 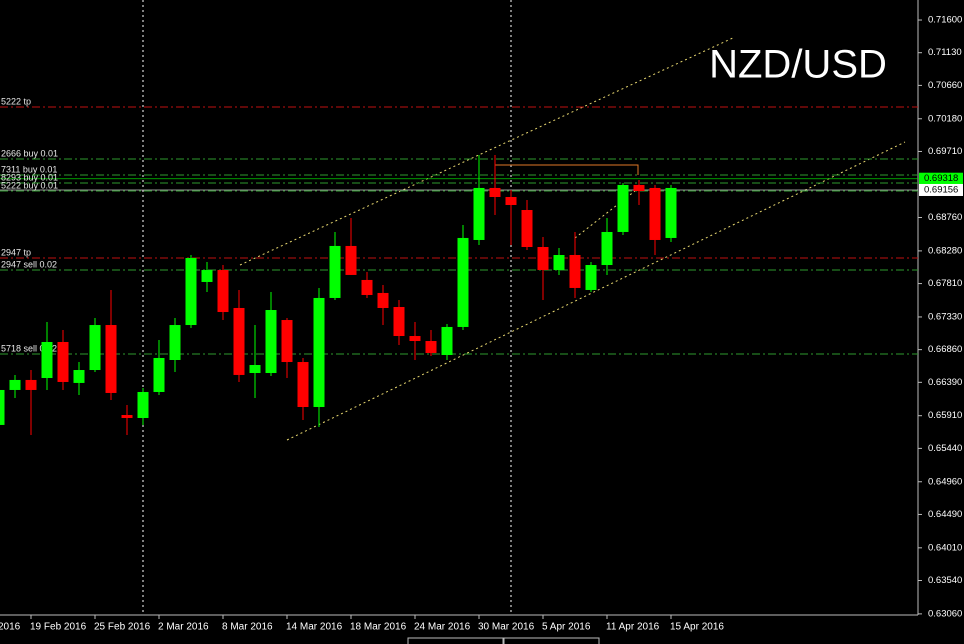 What do you see at coordinates (798, 65) in the screenshot?
I see `chart-title: NZD/USD` at bounding box center [798, 65].